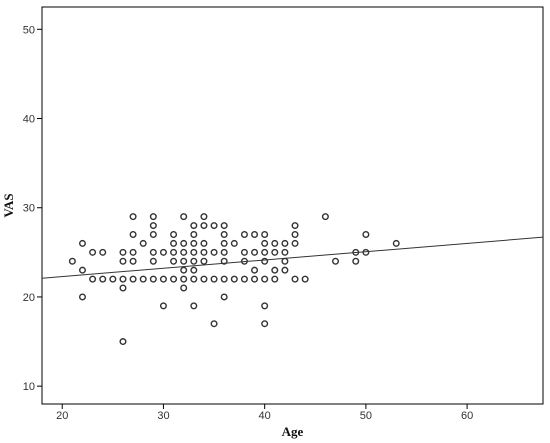 The image size is (550, 443). Describe the element at coordinates (29, 30) in the screenshot. I see `y-tick-label: 50` at that location.